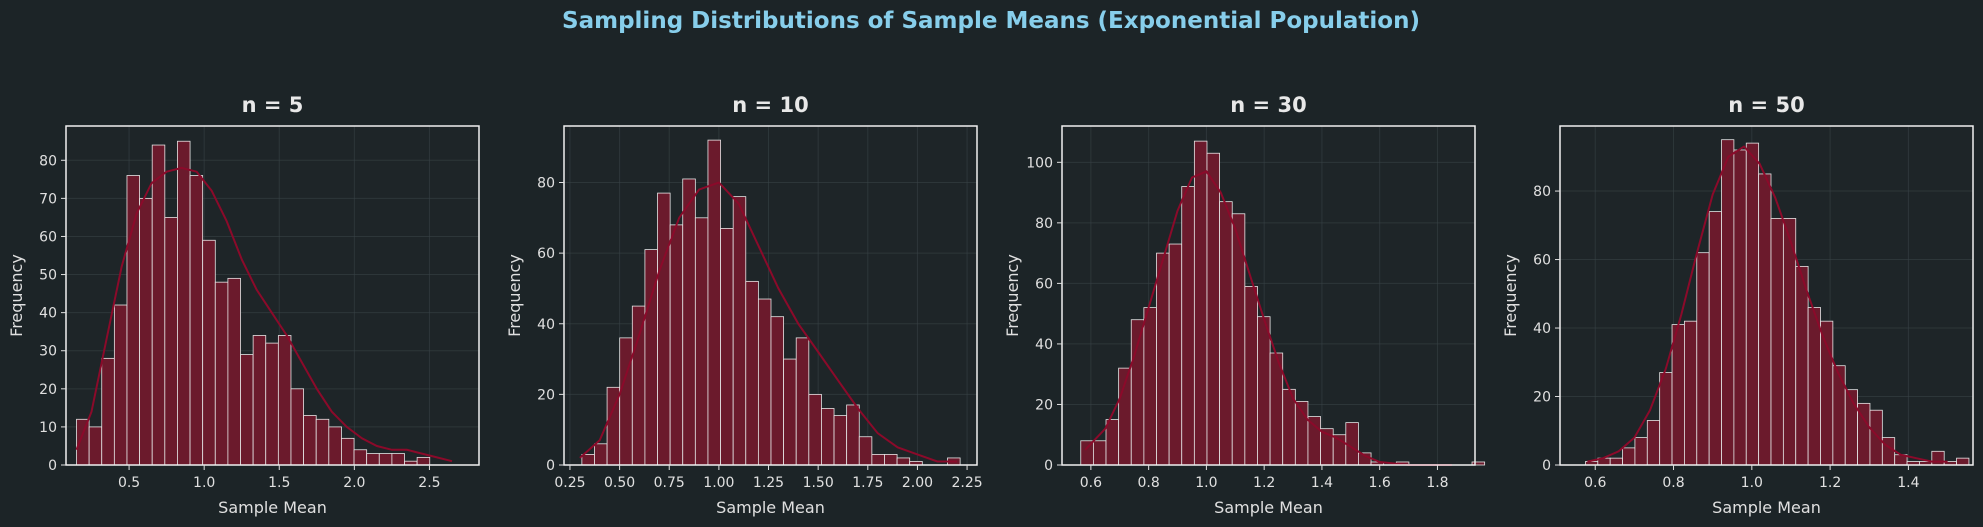 The width and height of the screenshot is (1983, 527). Describe the element at coordinates (1380, 483) in the screenshot. I see `x-tick-label: 1.6` at that location.